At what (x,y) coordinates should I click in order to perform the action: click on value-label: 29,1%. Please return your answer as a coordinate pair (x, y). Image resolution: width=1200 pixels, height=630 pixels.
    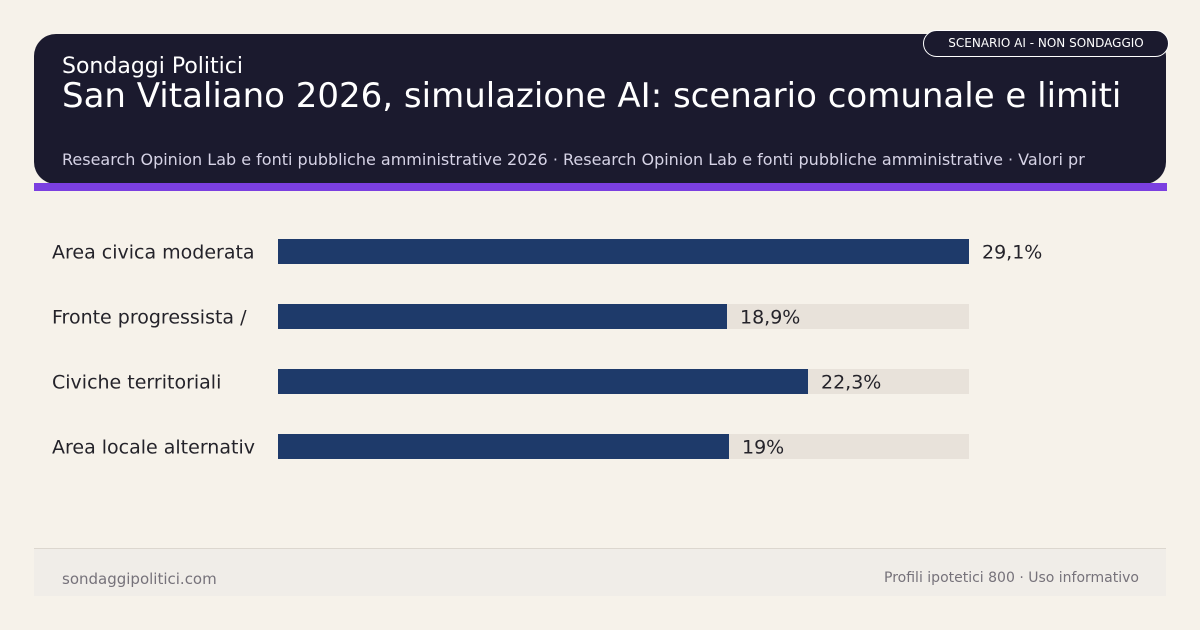
    Looking at the image, I should click on (1012, 253).